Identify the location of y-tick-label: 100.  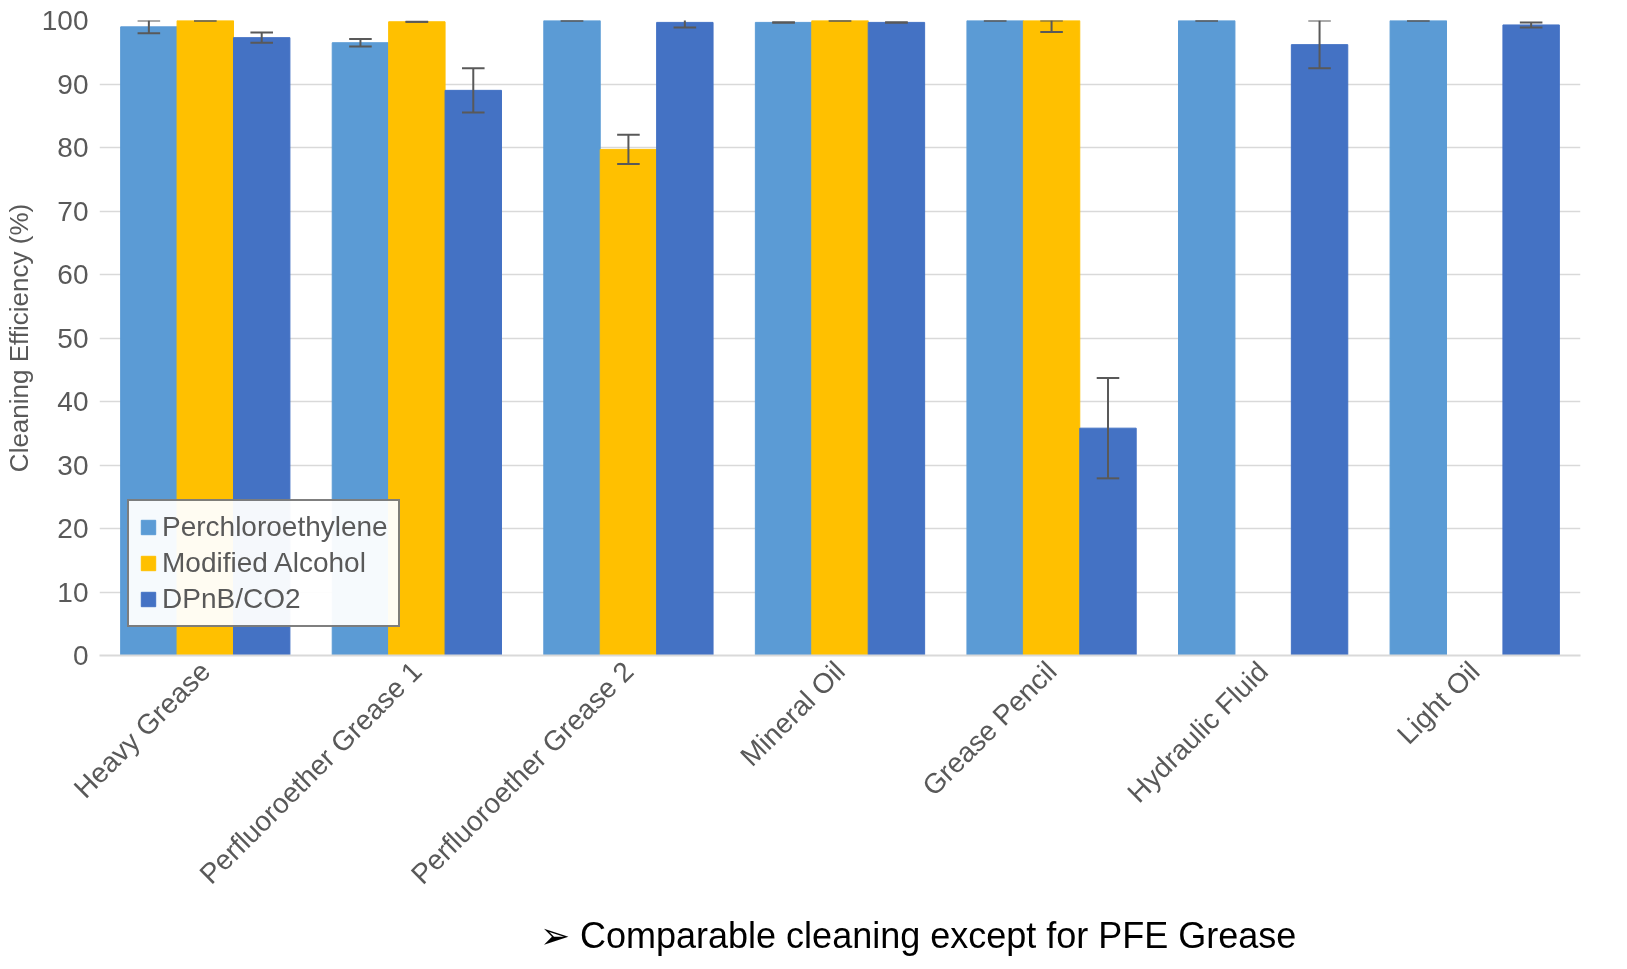
(65, 20).